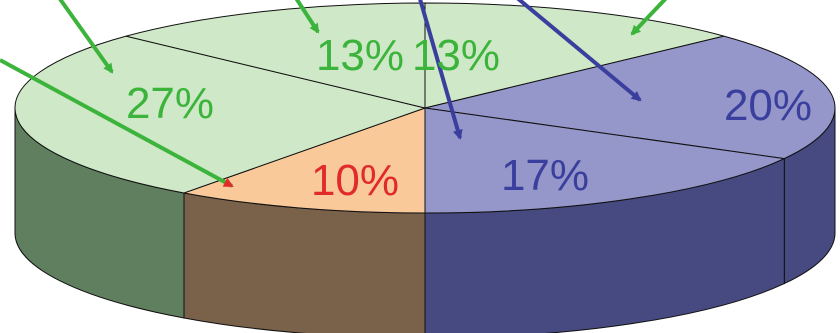 This screenshot has height=333, width=840. I want to click on slice-label-4: 27%, so click(170, 103).